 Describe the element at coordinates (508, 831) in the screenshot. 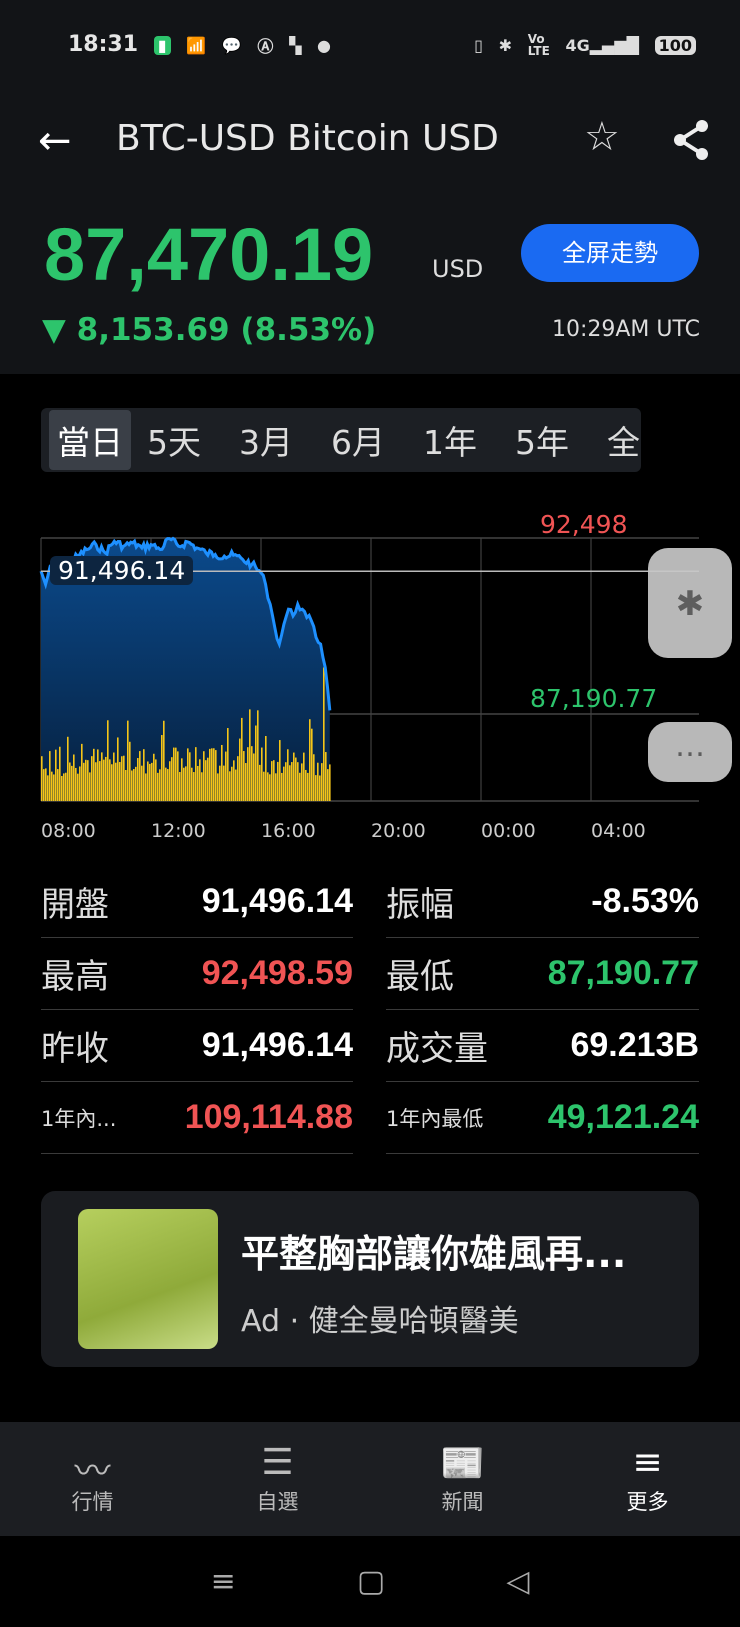

I see `x-tick-label: 00:00` at that location.